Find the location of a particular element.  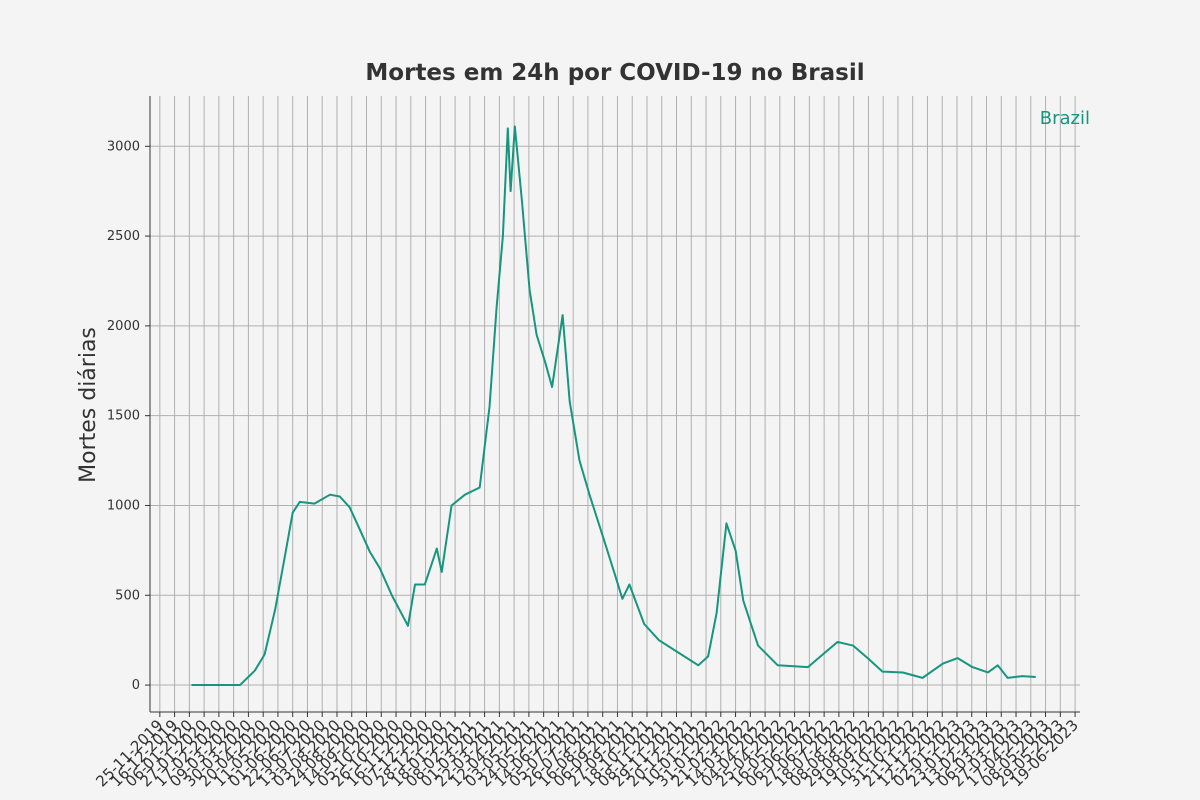

y-tick-label: 2000 is located at coordinates (123, 326).